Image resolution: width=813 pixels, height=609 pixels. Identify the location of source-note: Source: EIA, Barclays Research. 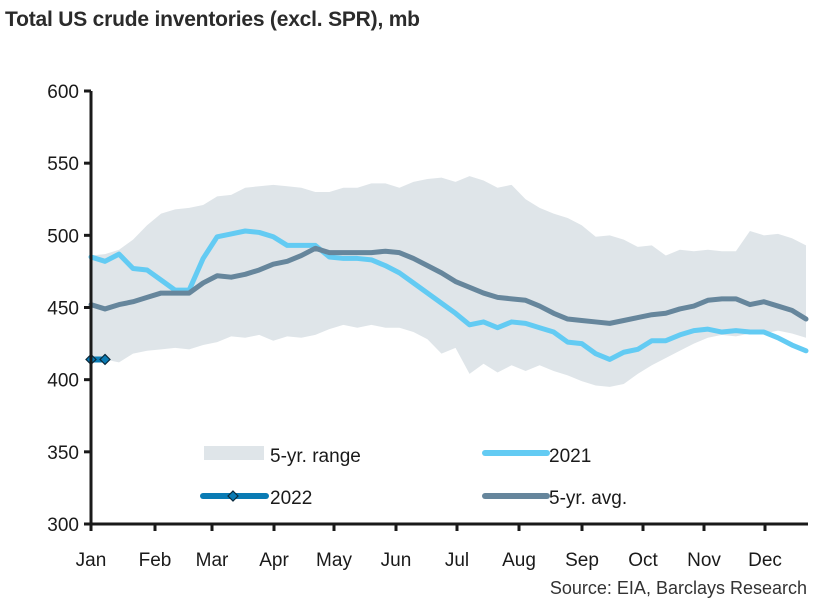
(678, 588).